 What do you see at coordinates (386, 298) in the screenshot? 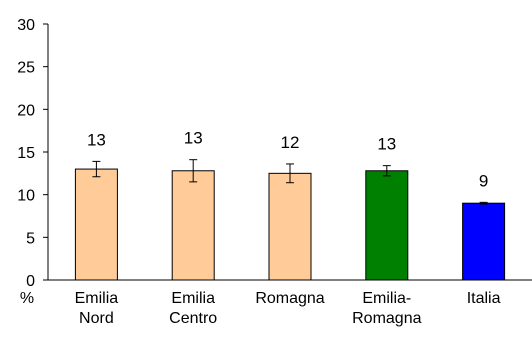
I see `category-label: Emilia-` at bounding box center [386, 298].